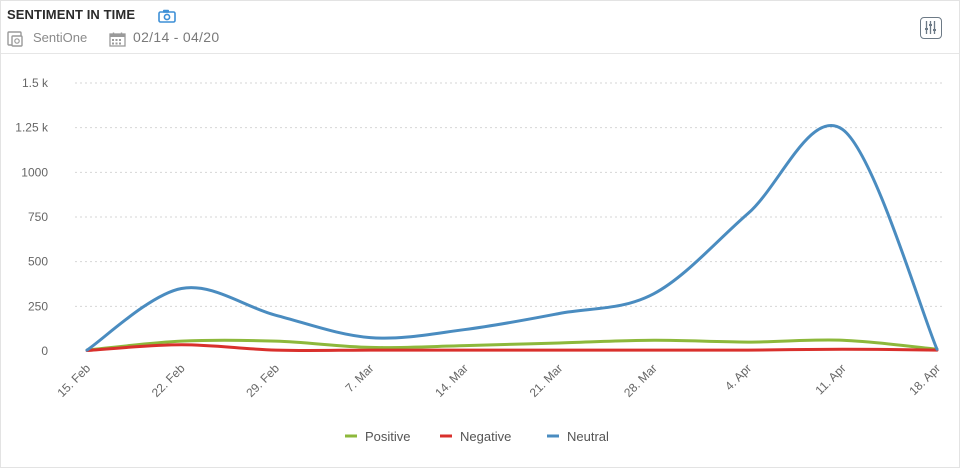 The width and height of the screenshot is (960, 468). What do you see at coordinates (924, 379) in the screenshot?
I see `x-tick-label: 18. Apr` at bounding box center [924, 379].